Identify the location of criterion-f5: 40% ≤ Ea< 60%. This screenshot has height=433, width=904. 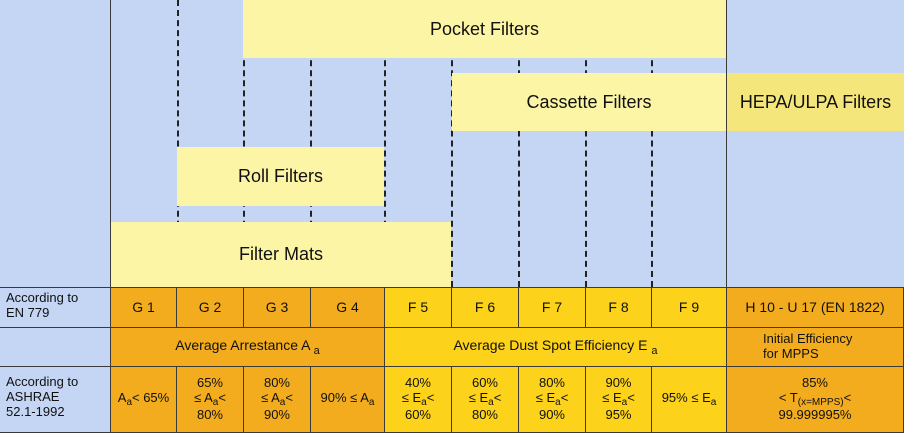
(418, 400).